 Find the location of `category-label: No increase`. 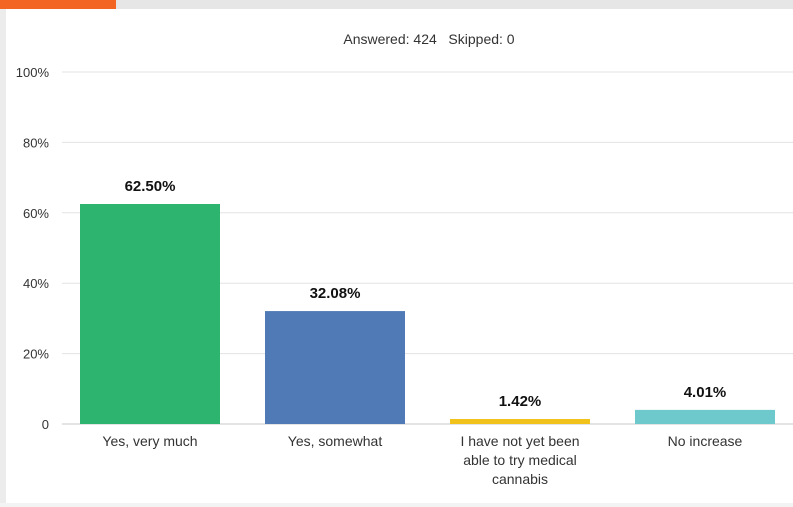

category-label: No increase is located at coordinates (705, 441).